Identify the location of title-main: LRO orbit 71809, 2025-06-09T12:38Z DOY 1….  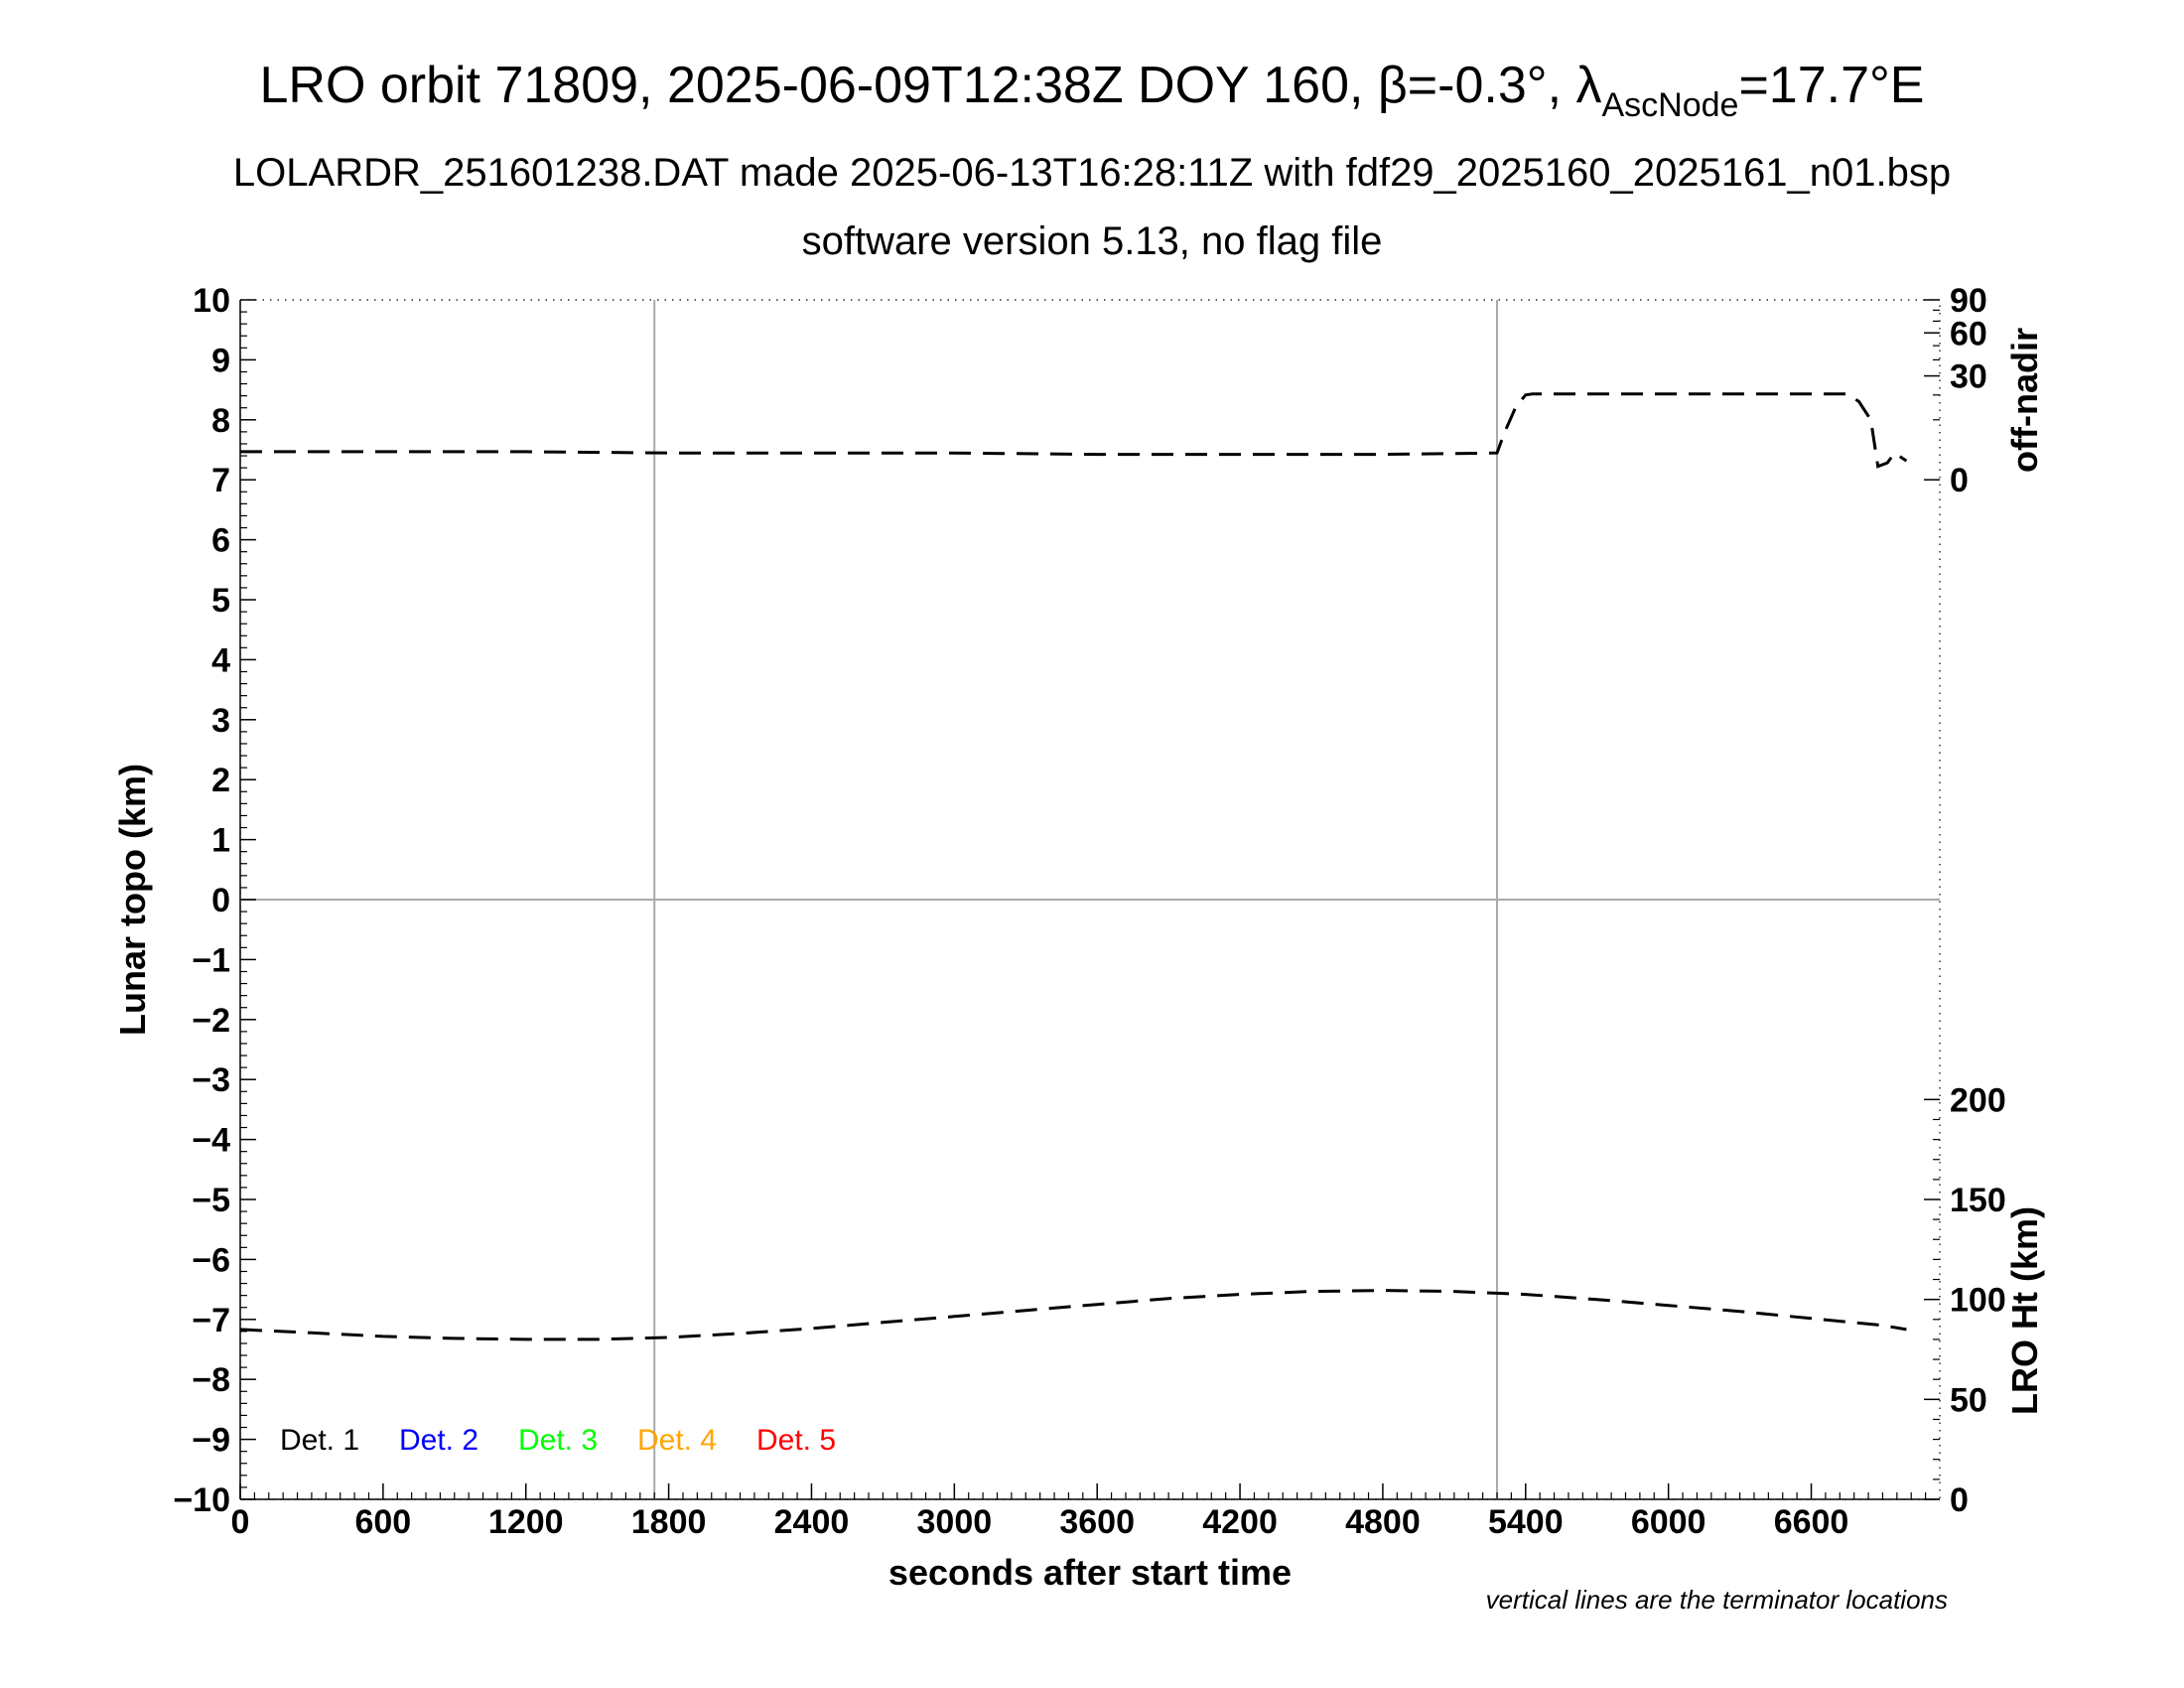
(930, 85).